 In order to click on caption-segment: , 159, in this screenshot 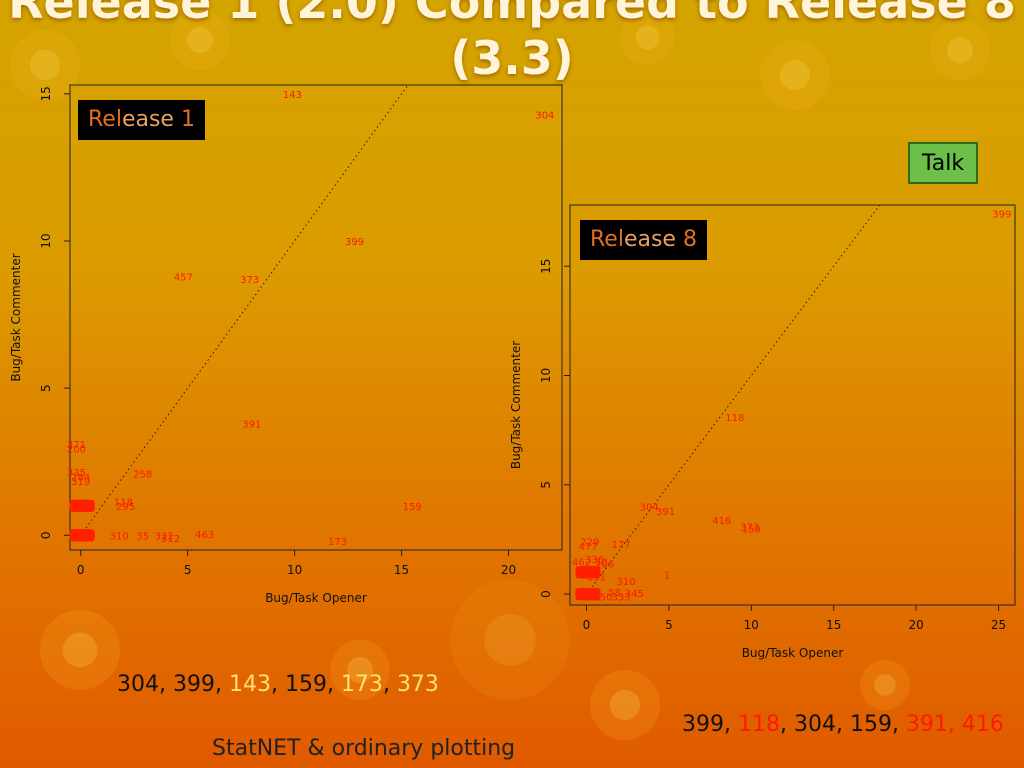, I will do `click(305, 684)`.